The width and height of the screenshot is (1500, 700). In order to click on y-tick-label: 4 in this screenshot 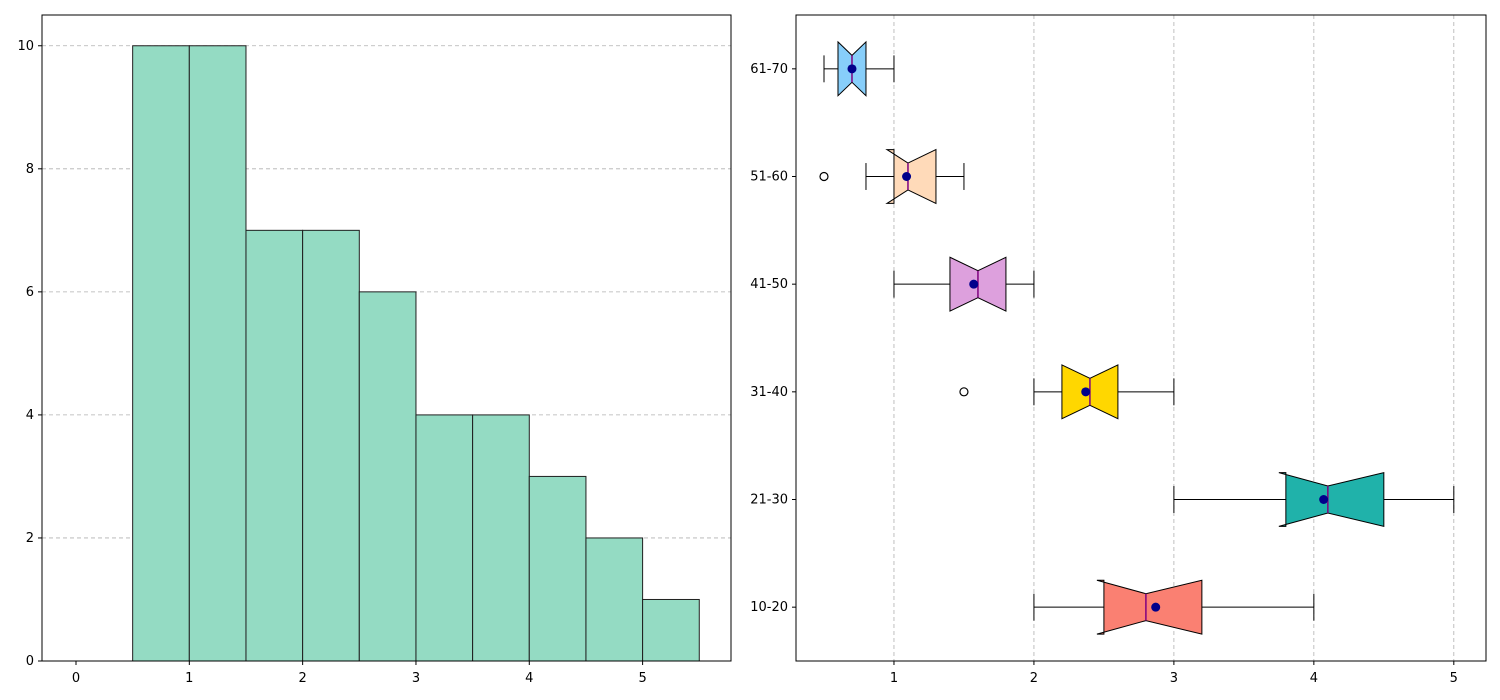, I will do `click(30, 415)`.